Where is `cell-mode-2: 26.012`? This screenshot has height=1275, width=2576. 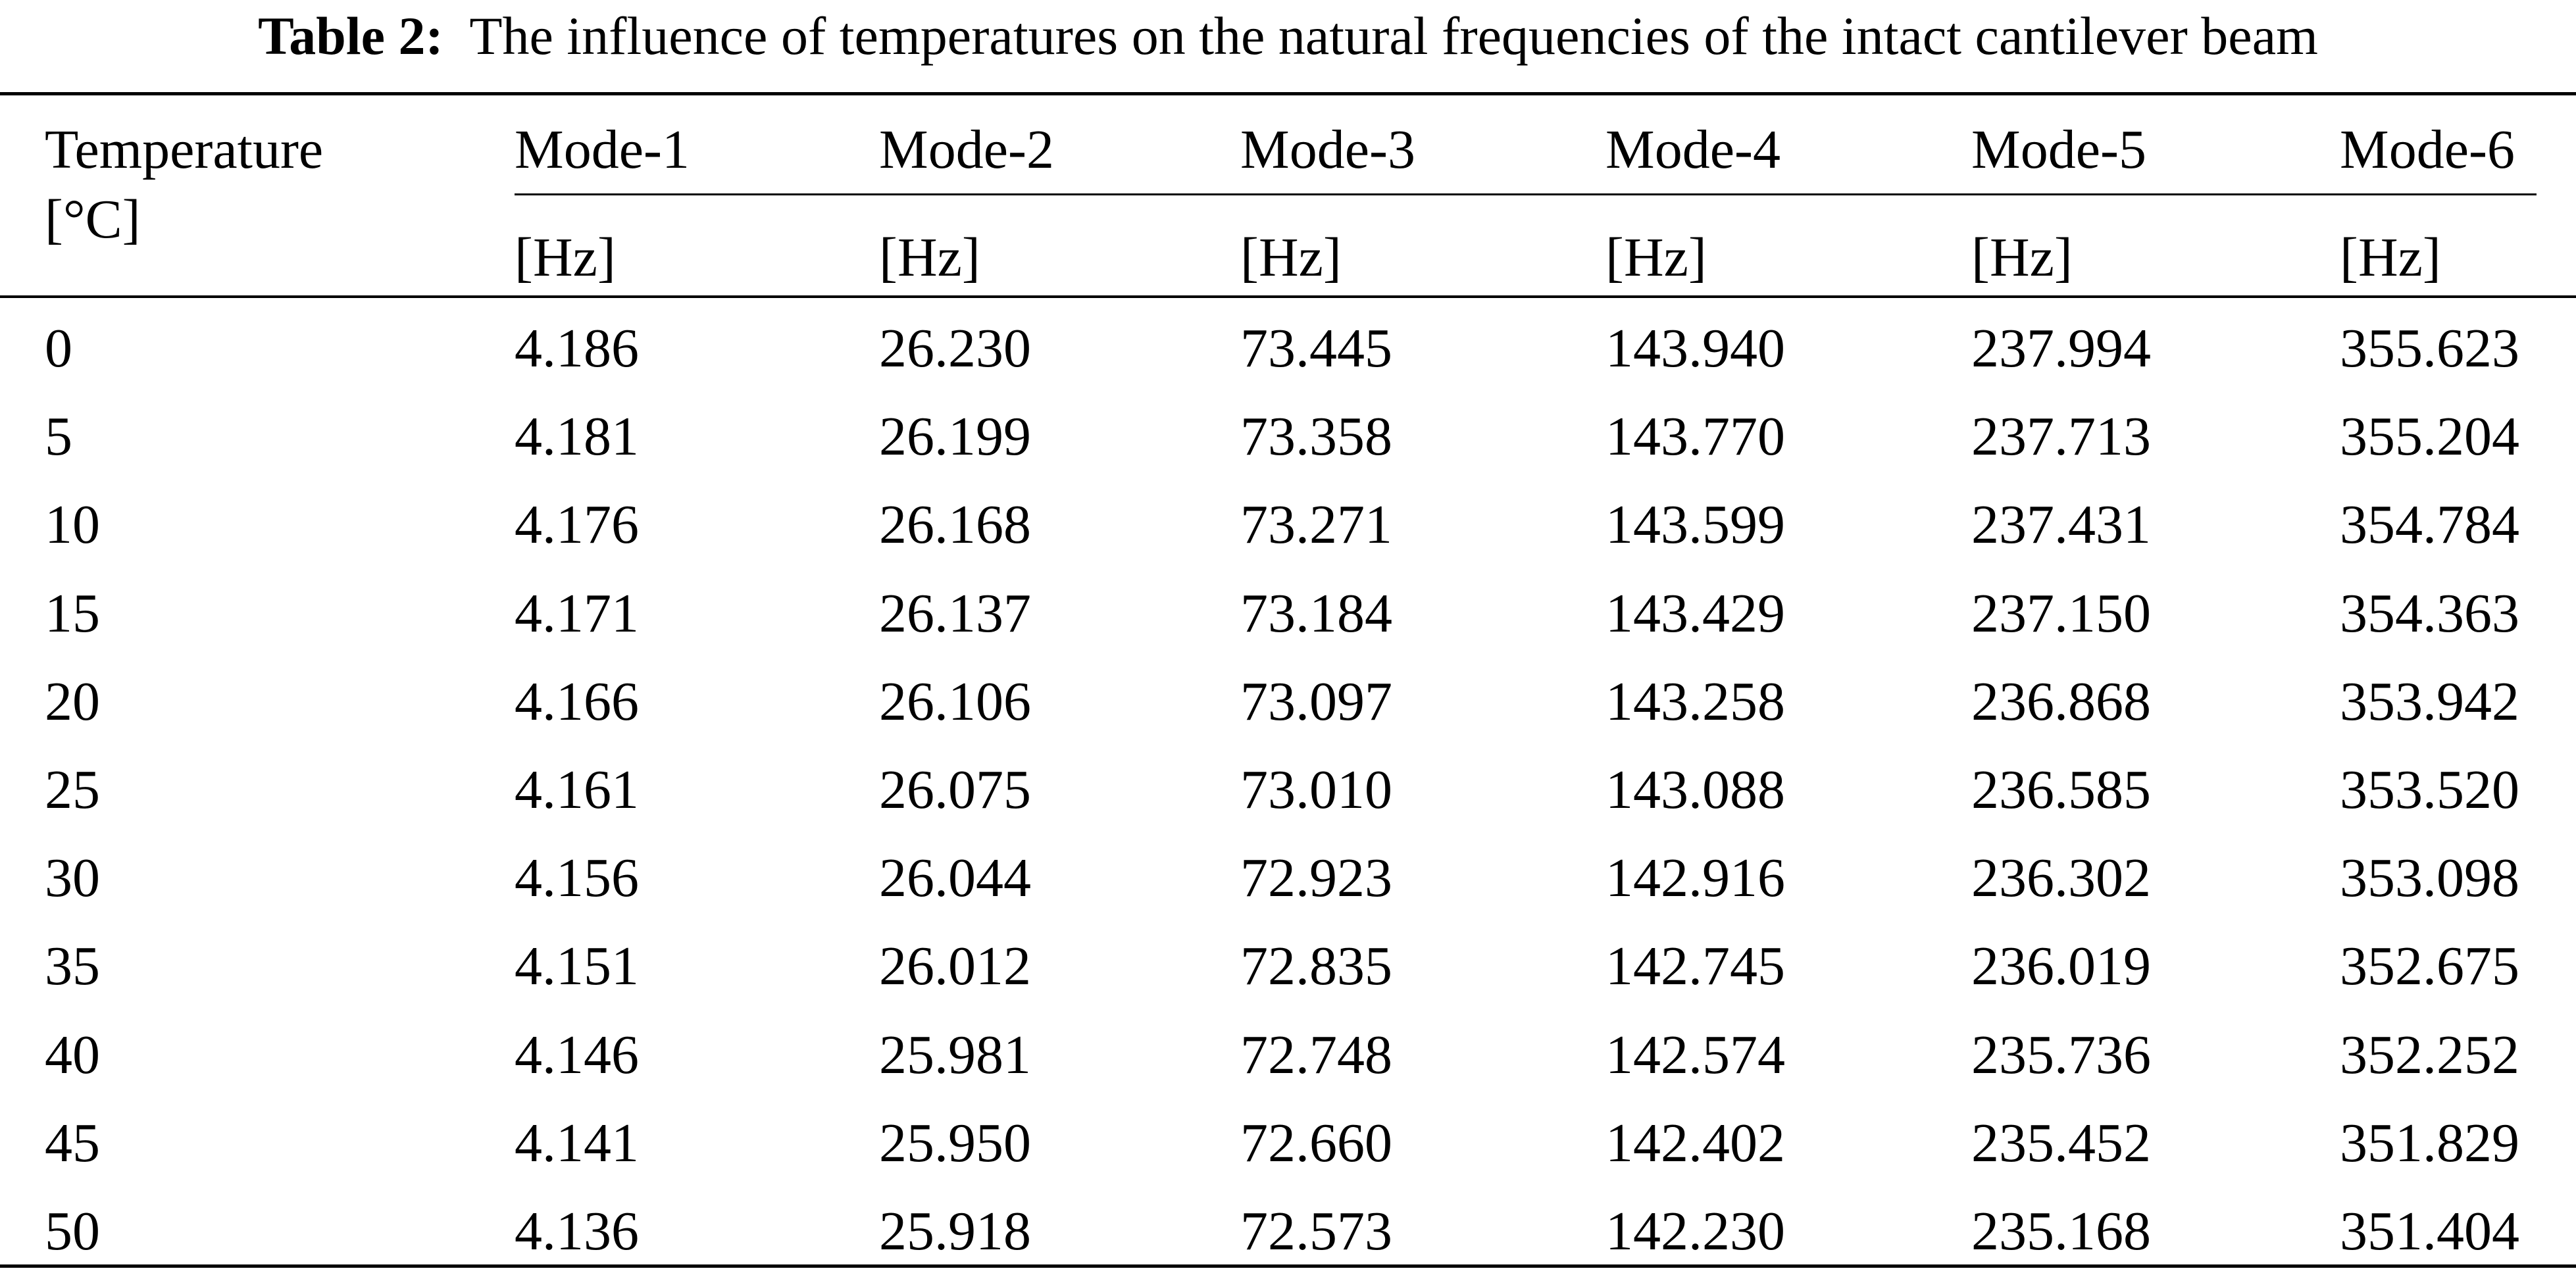 cell-mode-2: 26.012 is located at coordinates (955, 966).